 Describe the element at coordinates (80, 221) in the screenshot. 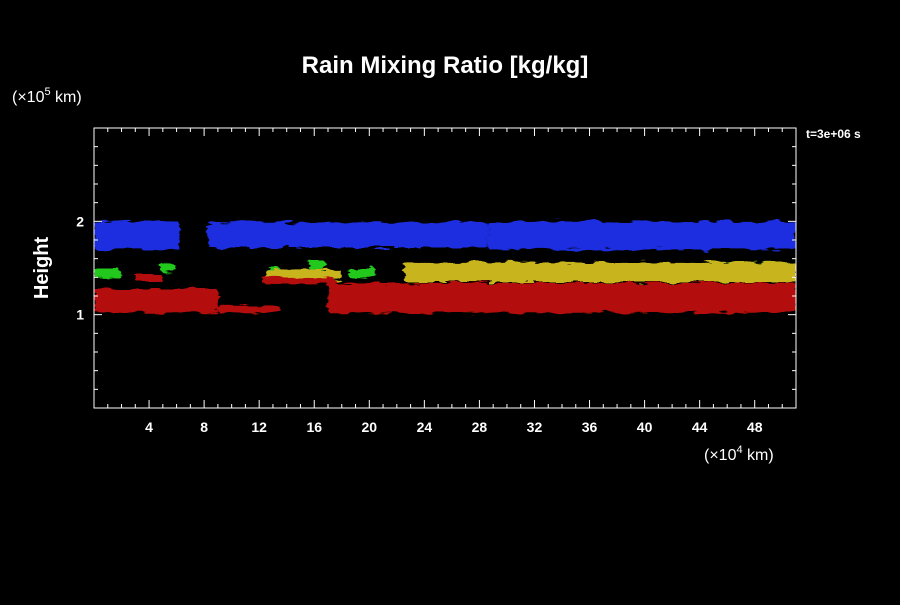

I see `y-tick-label: 2` at that location.